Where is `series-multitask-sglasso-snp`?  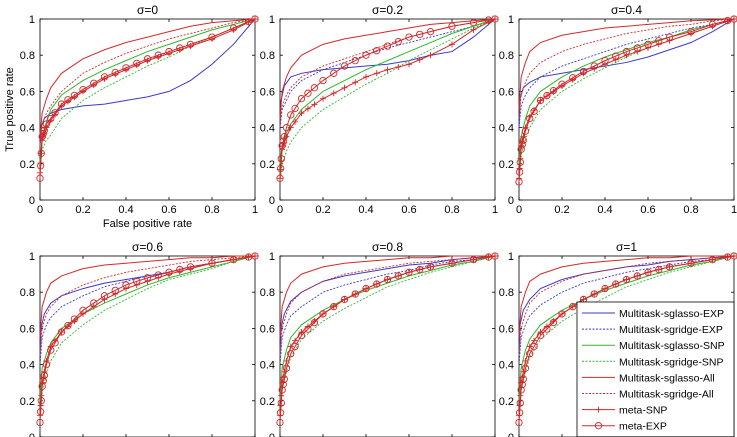
series-multitask-sglasso-snp is located at coordinates (147, 91).